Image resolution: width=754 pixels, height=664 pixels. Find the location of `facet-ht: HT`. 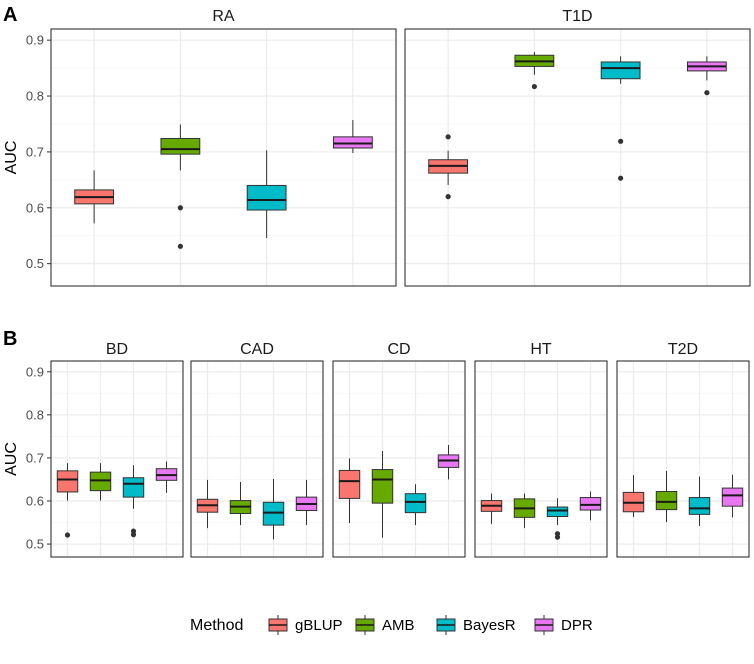

facet-ht: HT is located at coordinates (541, 449).